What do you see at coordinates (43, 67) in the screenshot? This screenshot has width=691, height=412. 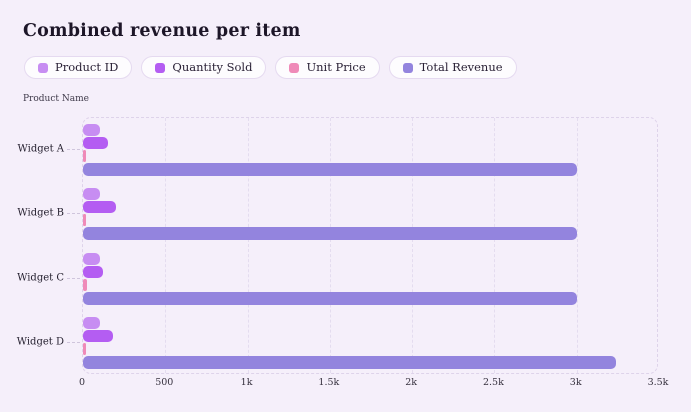 I see `product-id-swatch-icon` at bounding box center [43, 67].